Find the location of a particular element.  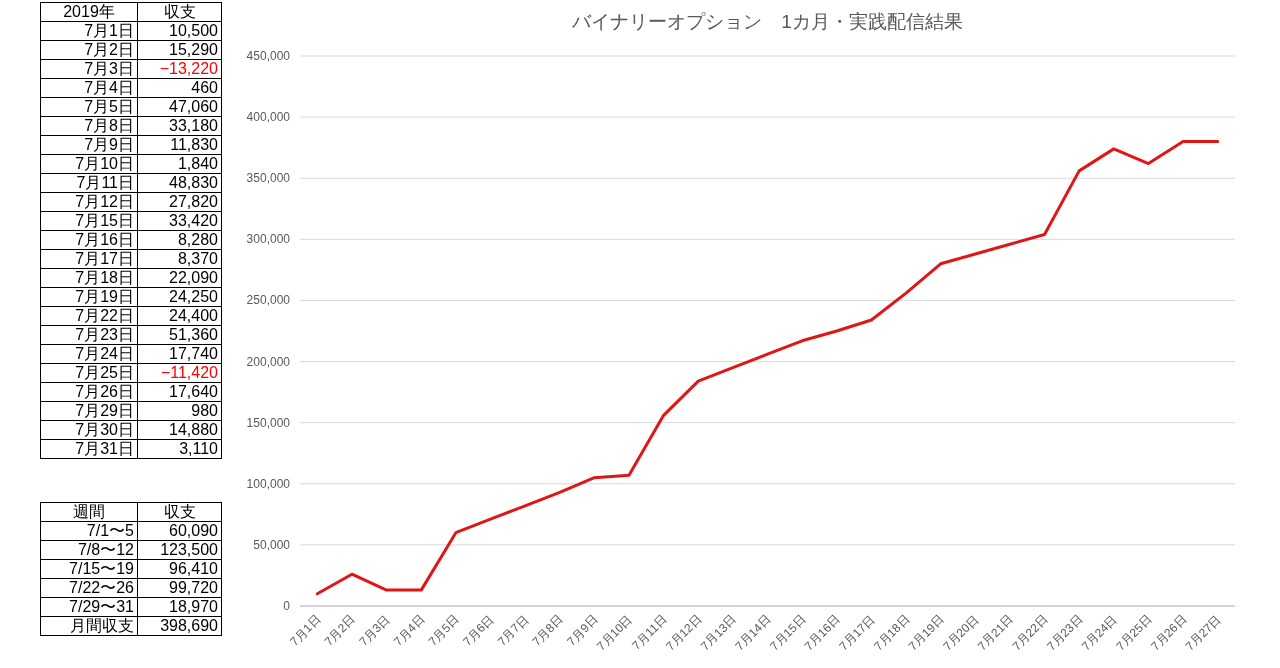

text: 11,830 is located at coordinates (194, 144).